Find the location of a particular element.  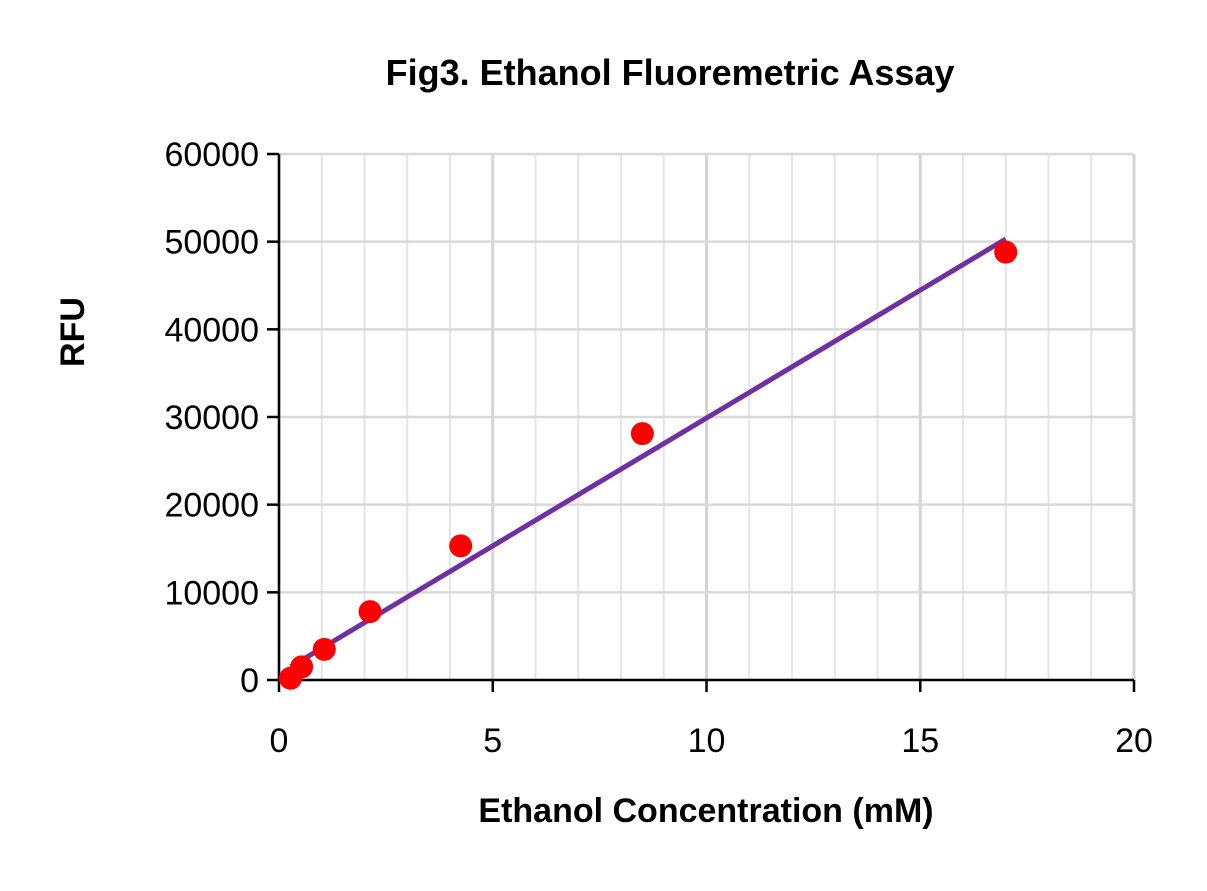

y-axis-label: RFU is located at coordinates (73, 332).